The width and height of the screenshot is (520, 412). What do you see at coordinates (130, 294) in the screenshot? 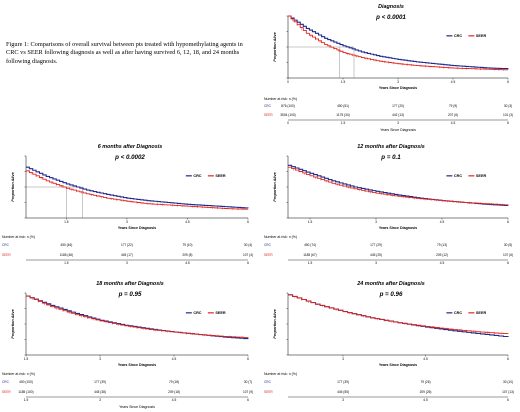
I see `p-value: p = 0.95` at bounding box center [130, 294].